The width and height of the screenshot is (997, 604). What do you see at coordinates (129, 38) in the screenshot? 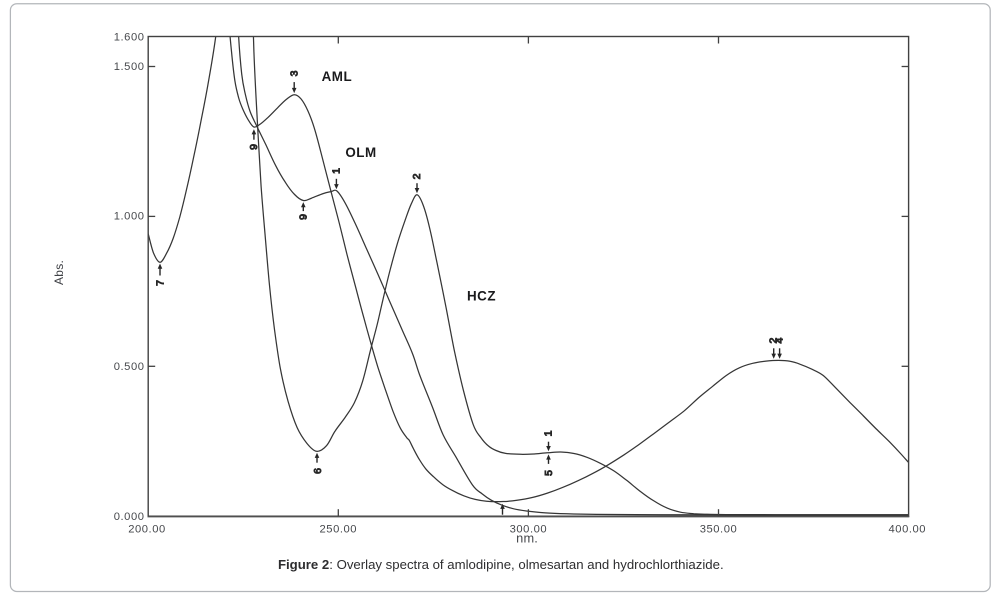
I see `svg-text: 1.600` at bounding box center [129, 38].